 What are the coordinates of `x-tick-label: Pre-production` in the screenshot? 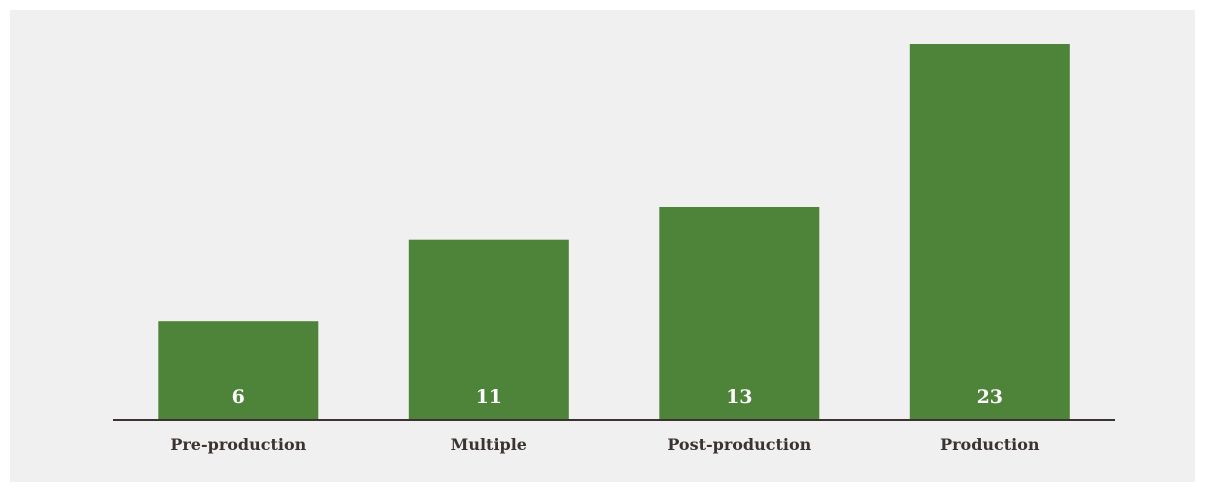 It's located at (238, 444).